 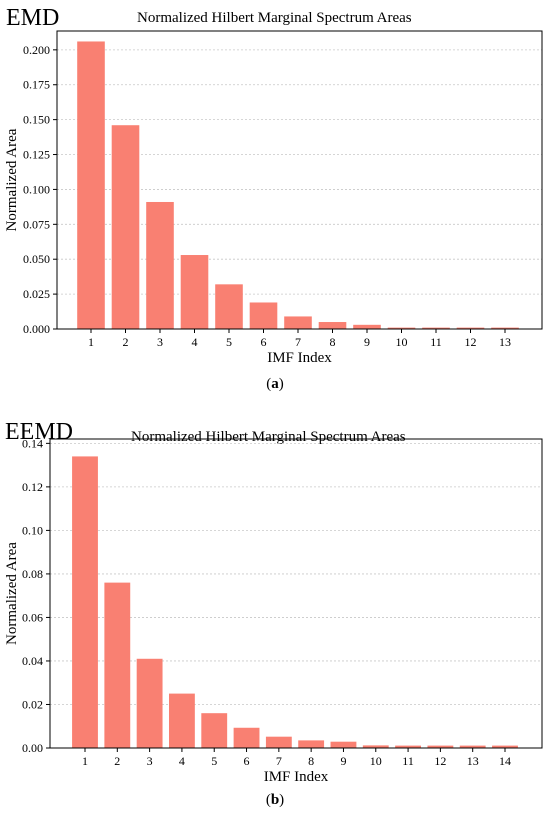 What do you see at coordinates (32, 661) in the screenshot?
I see `y-tick-label: 0.04` at bounding box center [32, 661].